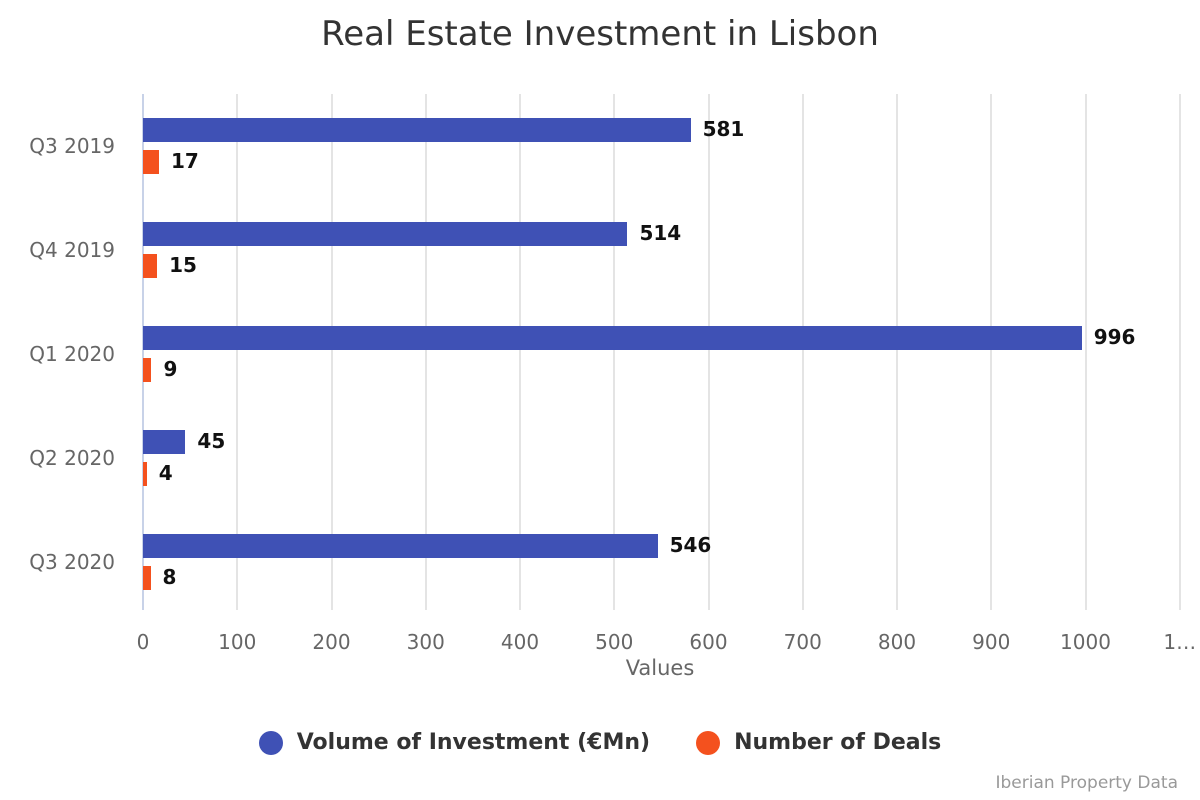 Image resolution: width=1200 pixels, height=800 pixels. I want to click on legend-label: Number of Deals, so click(838, 742).